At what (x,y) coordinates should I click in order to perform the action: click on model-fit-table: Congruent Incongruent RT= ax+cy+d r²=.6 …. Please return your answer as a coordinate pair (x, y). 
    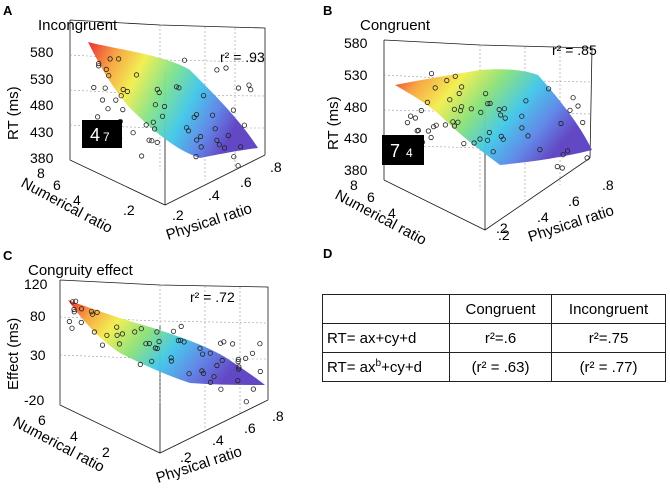
    Looking at the image, I should click on (494, 338).